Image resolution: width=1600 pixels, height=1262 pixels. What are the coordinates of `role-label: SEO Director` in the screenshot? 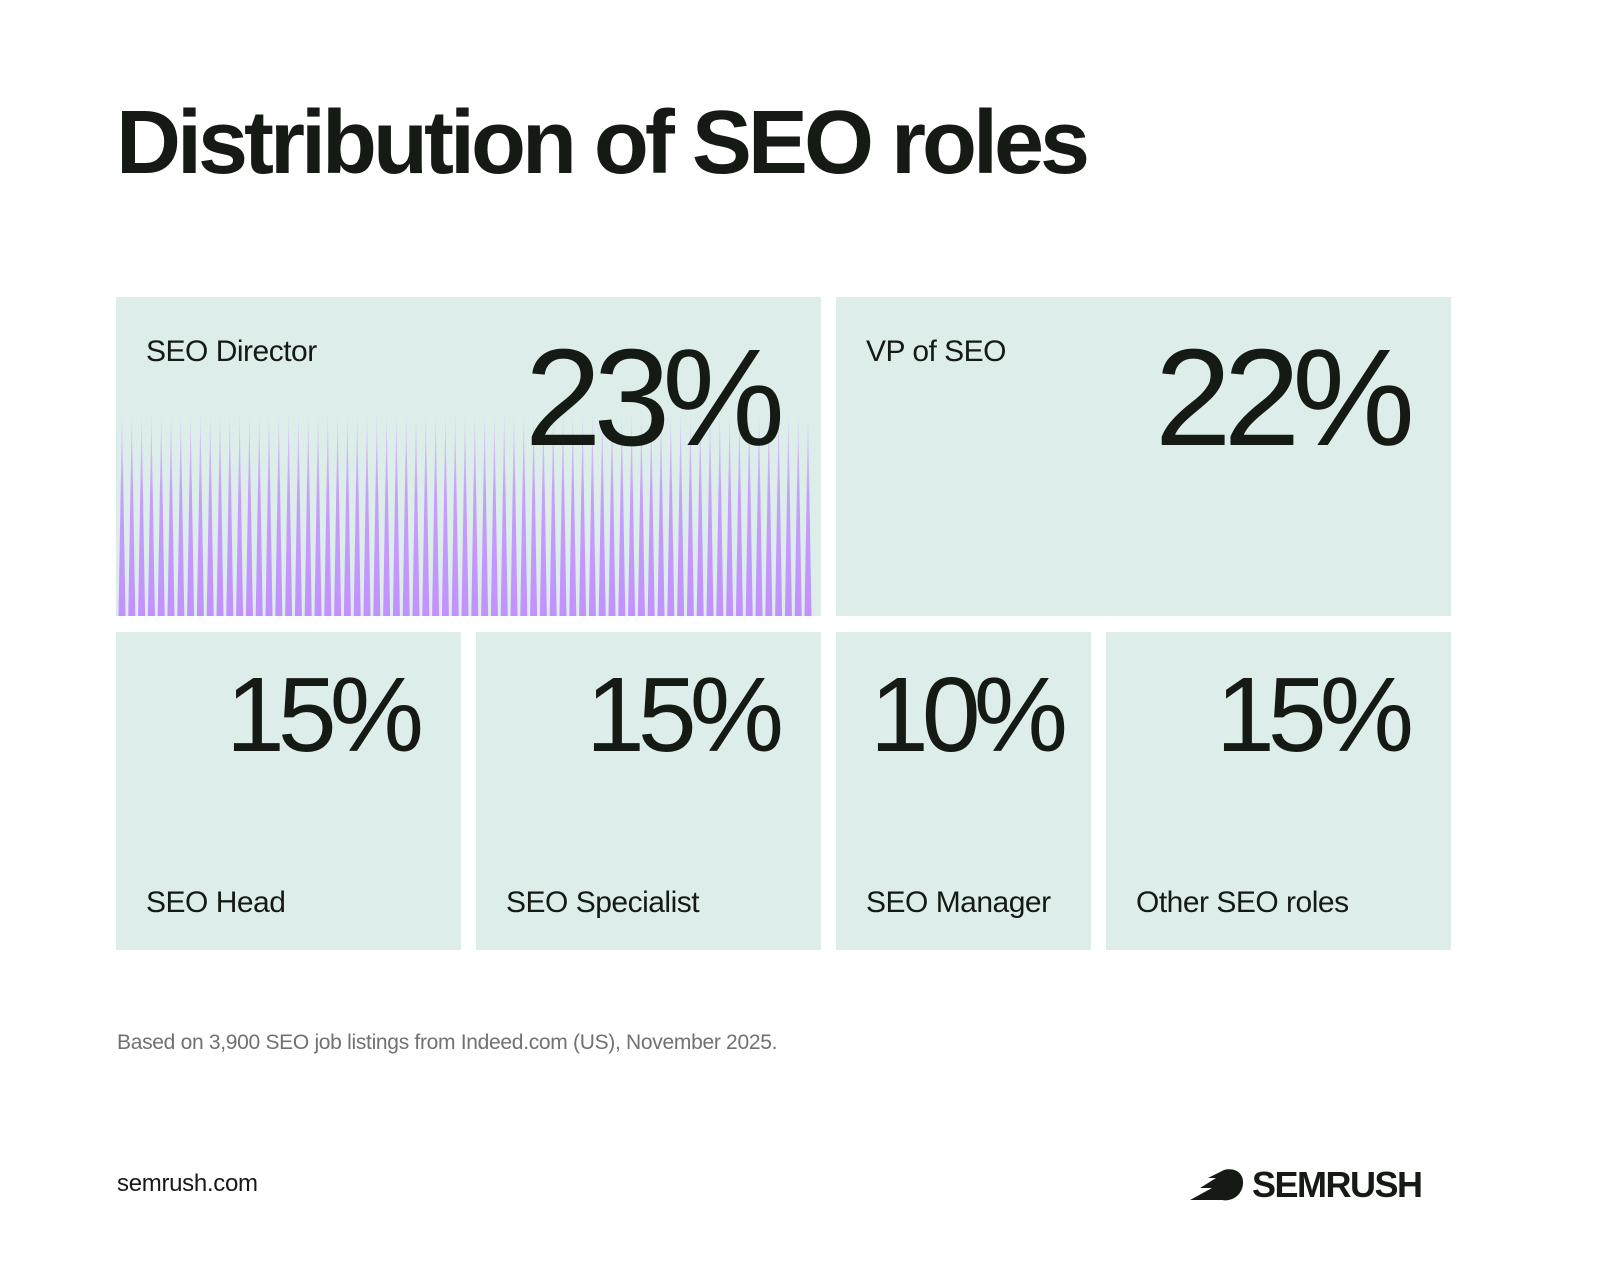 It's located at (231, 351).